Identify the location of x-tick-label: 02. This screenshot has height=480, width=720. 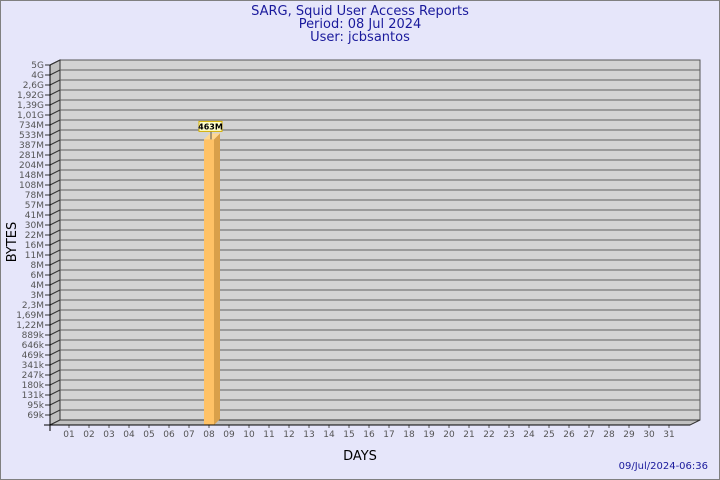
(88, 435).